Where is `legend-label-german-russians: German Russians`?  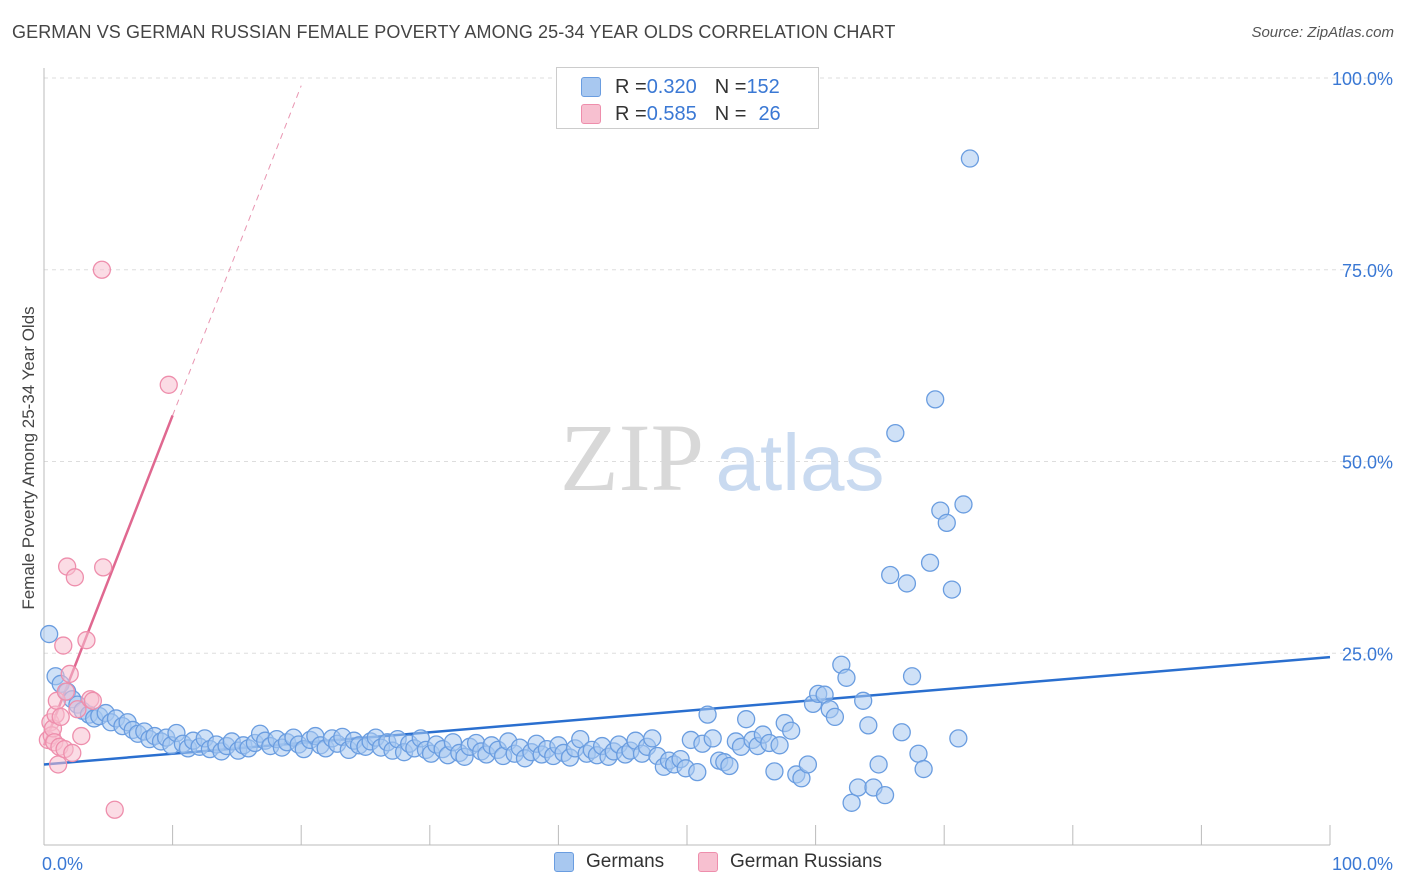
legend-label-german-russians: German Russians is located at coordinates (806, 861).